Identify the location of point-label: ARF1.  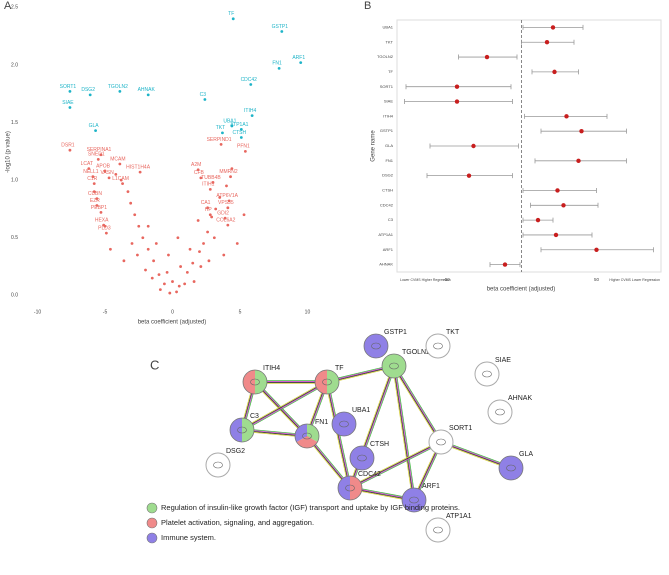
(298, 58).